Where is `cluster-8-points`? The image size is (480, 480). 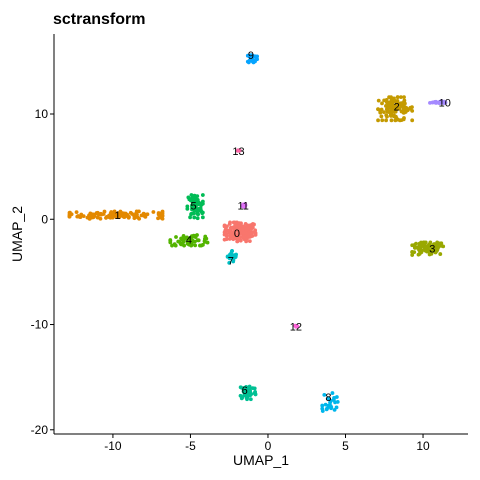
cluster-8-points is located at coordinates (330, 402).